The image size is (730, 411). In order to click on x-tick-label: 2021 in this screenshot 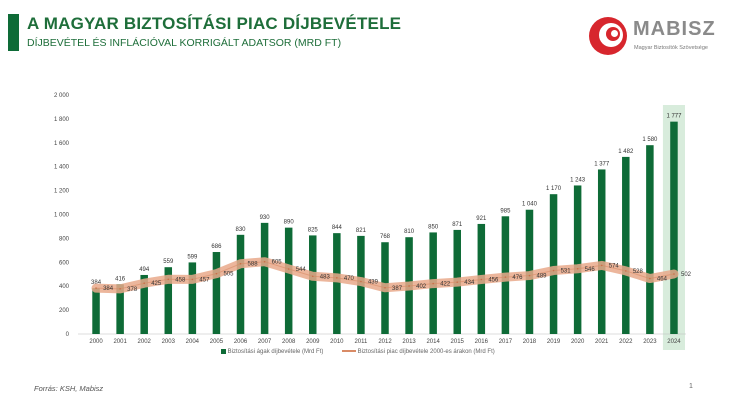, I will do `click(602, 342)`.